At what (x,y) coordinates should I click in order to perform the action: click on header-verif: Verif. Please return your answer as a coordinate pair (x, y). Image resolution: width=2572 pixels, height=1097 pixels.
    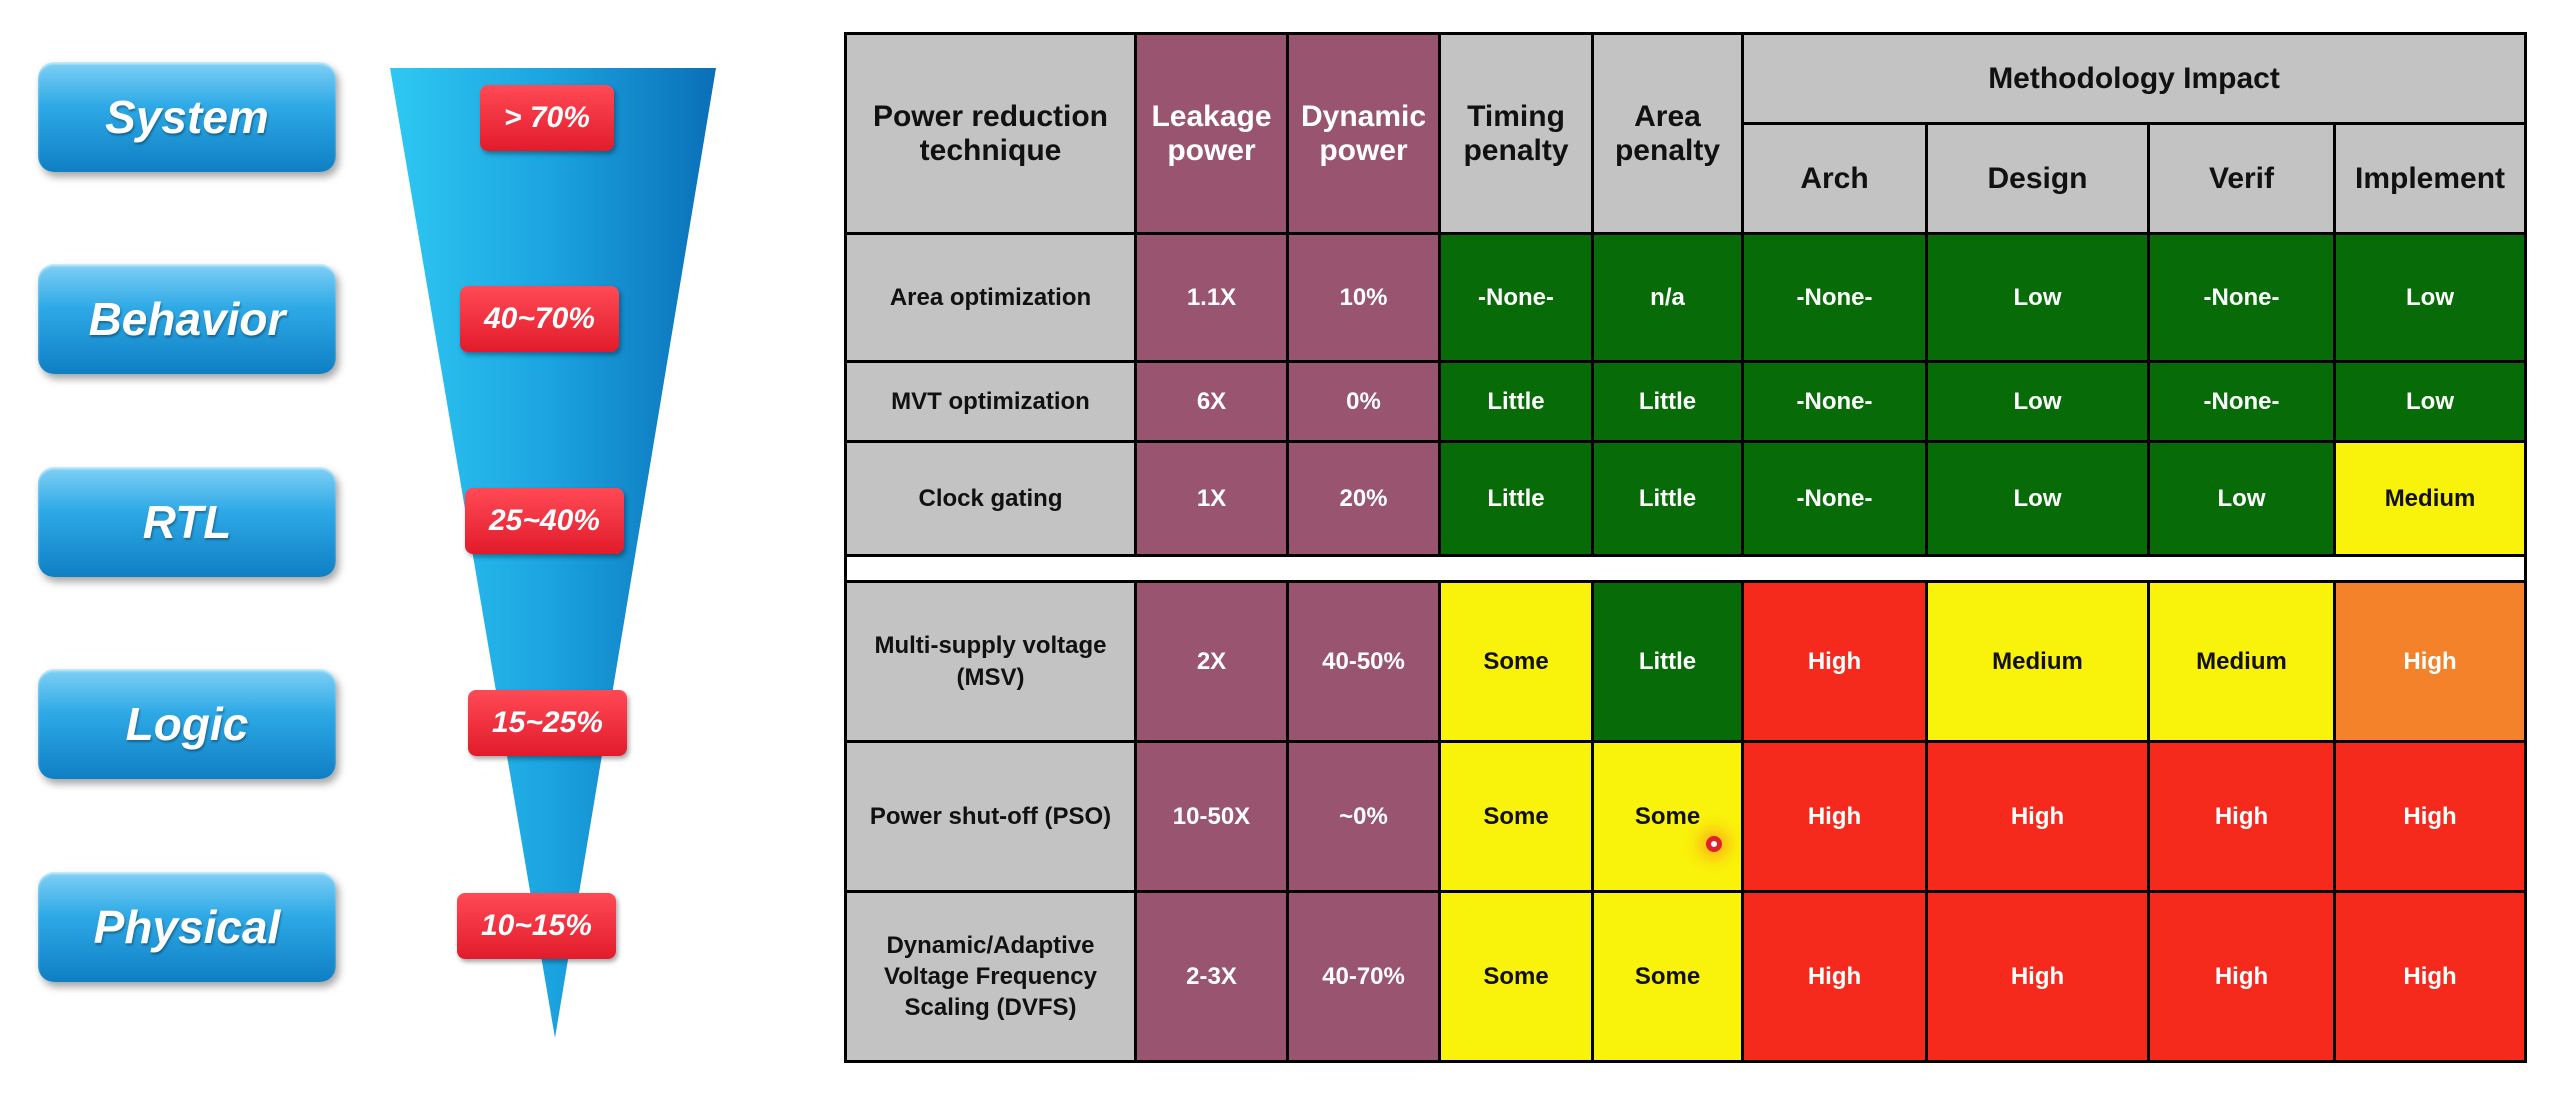
    Looking at the image, I should click on (2241, 178).